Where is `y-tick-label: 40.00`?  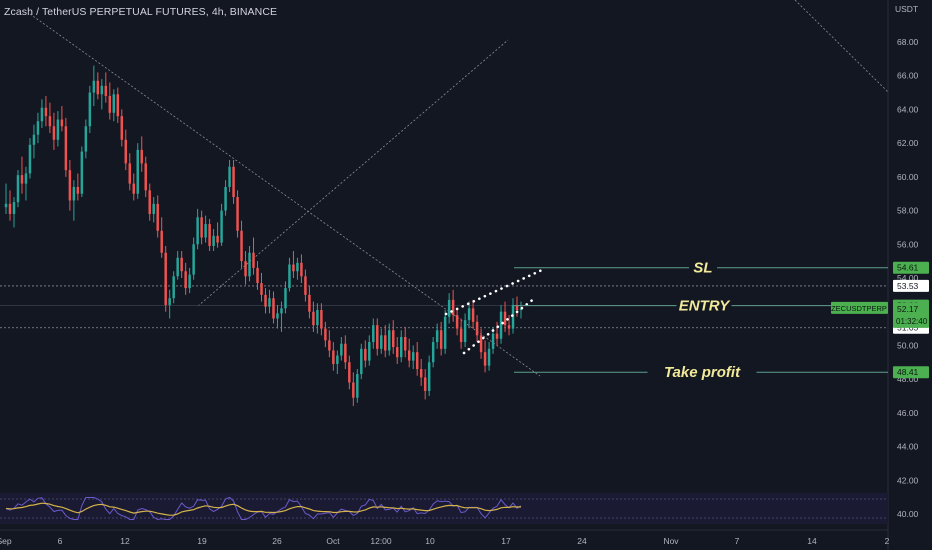 y-tick-label: 40.00 is located at coordinates (908, 514).